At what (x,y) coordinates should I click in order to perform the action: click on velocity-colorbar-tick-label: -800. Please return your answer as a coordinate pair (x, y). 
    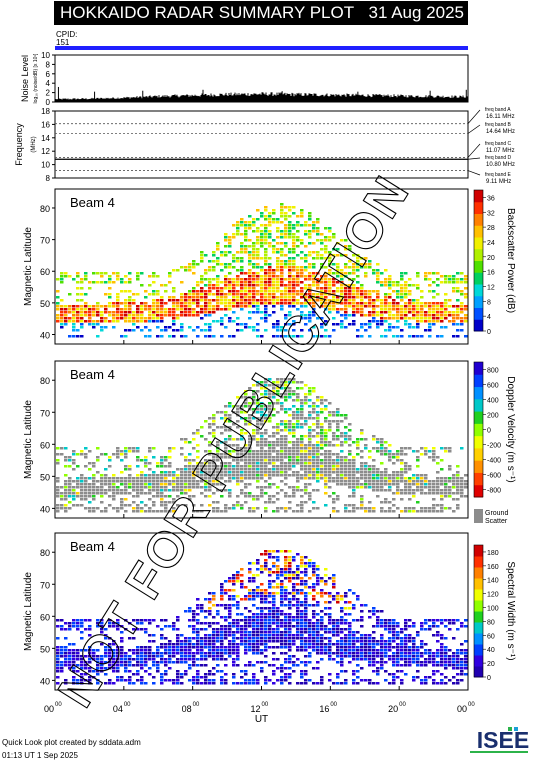
    Looking at the image, I should click on (494, 491).